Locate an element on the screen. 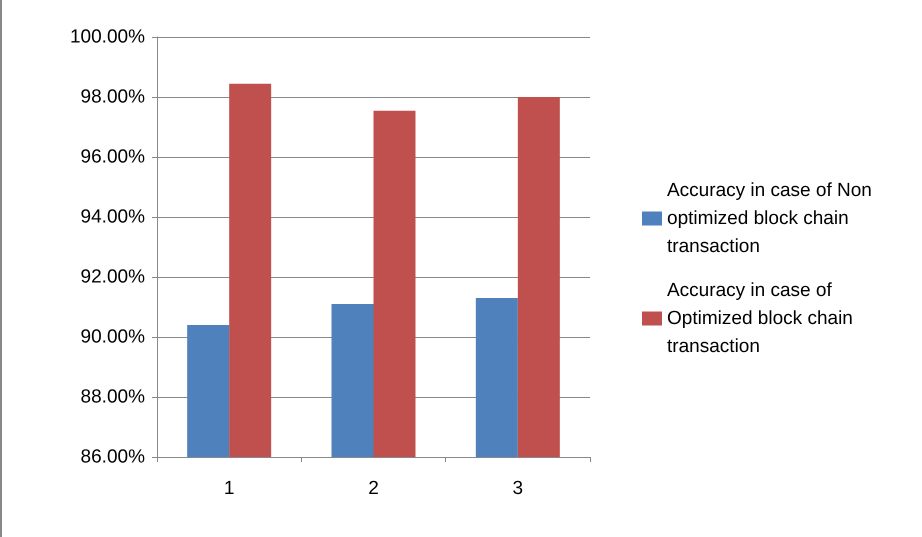 The width and height of the screenshot is (922, 537). y-tick-label: 98.00% is located at coordinates (113, 97).